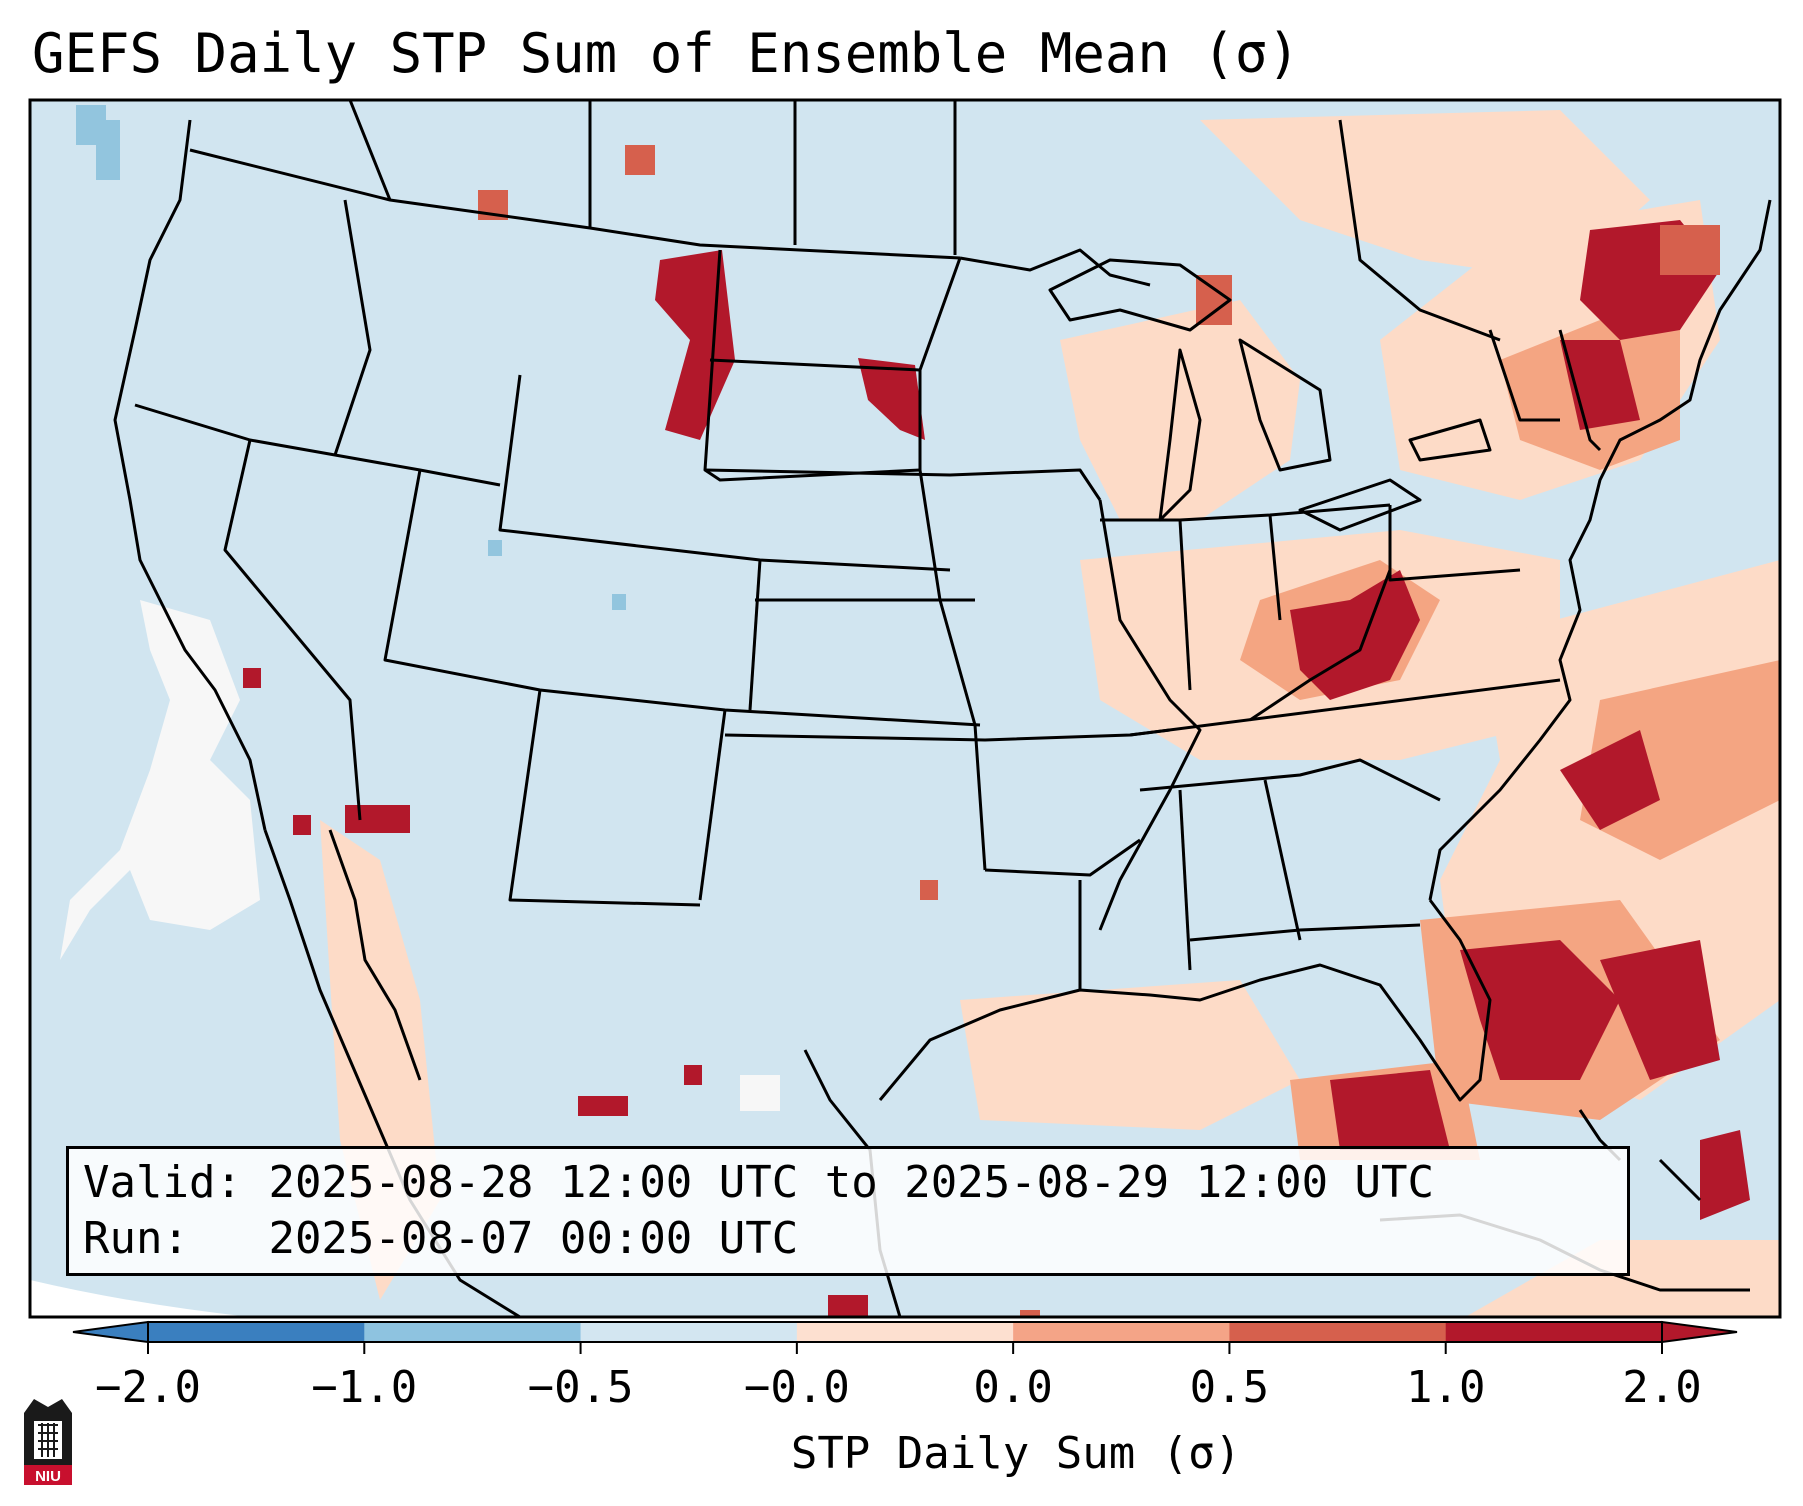 The width and height of the screenshot is (1803, 1506). What do you see at coordinates (140, 1298) in the screenshot?
I see `projection-edge` at bounding box center [140, 1298].